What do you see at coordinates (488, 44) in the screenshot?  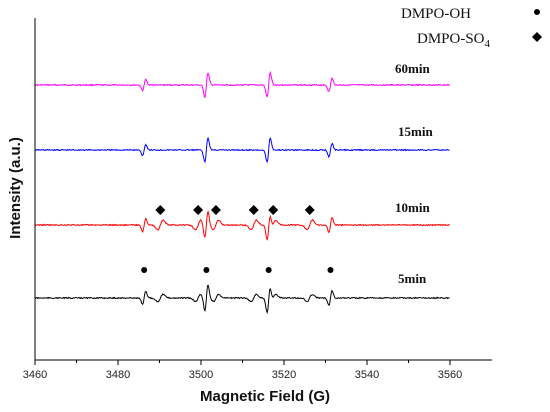 I see `legend-entry-dmpo-so4-subscript: 4` at bounding box center [488, 44].